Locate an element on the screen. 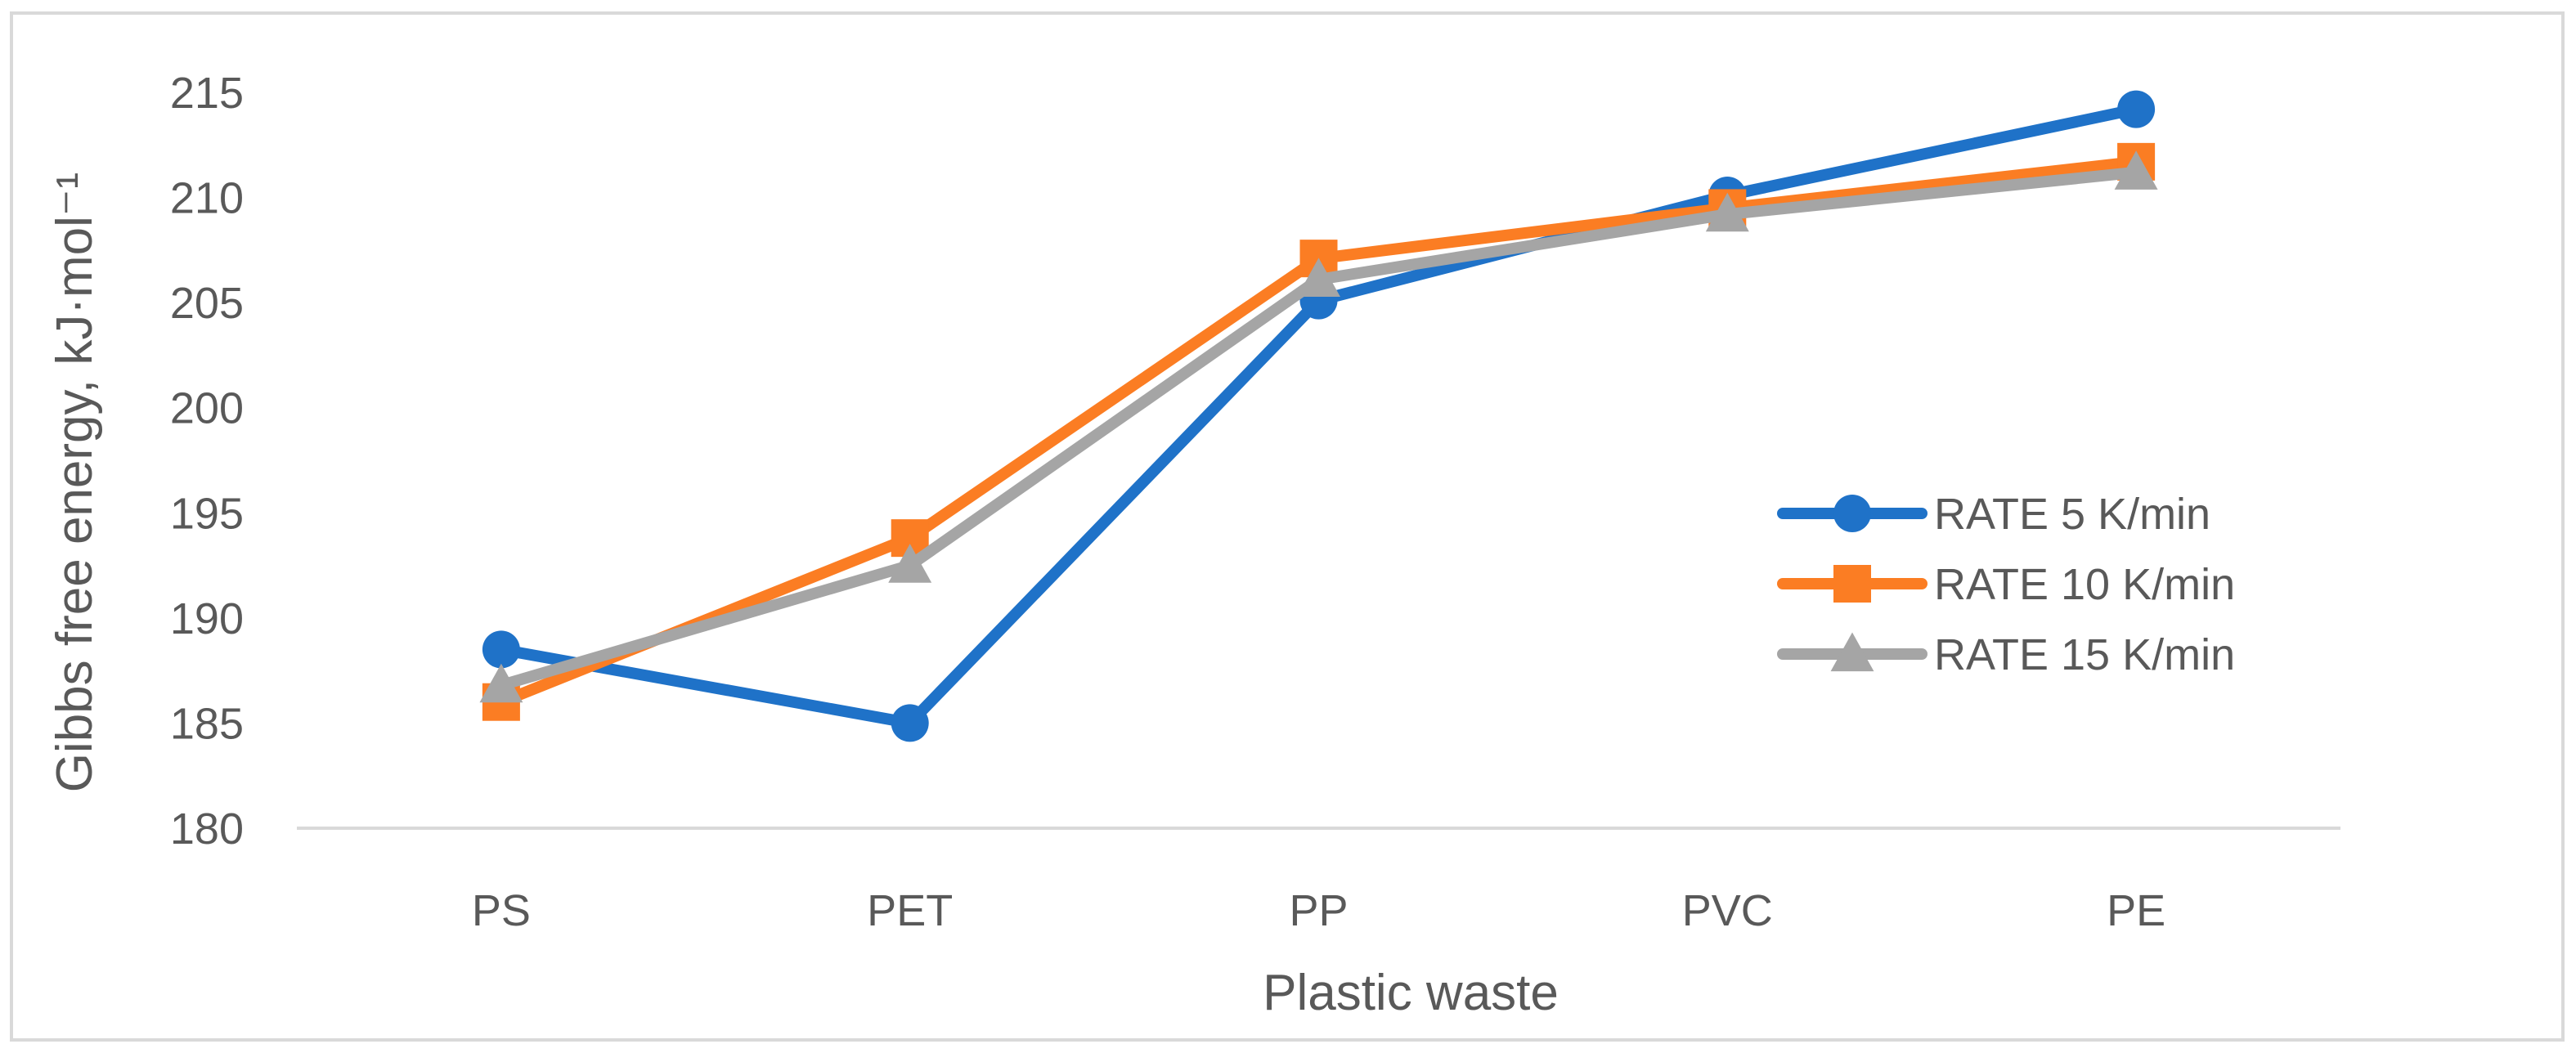 This screenshot has height=1062, width=2576. legend-item: RATE 5 K/min is located at coordinates (1993, 514).